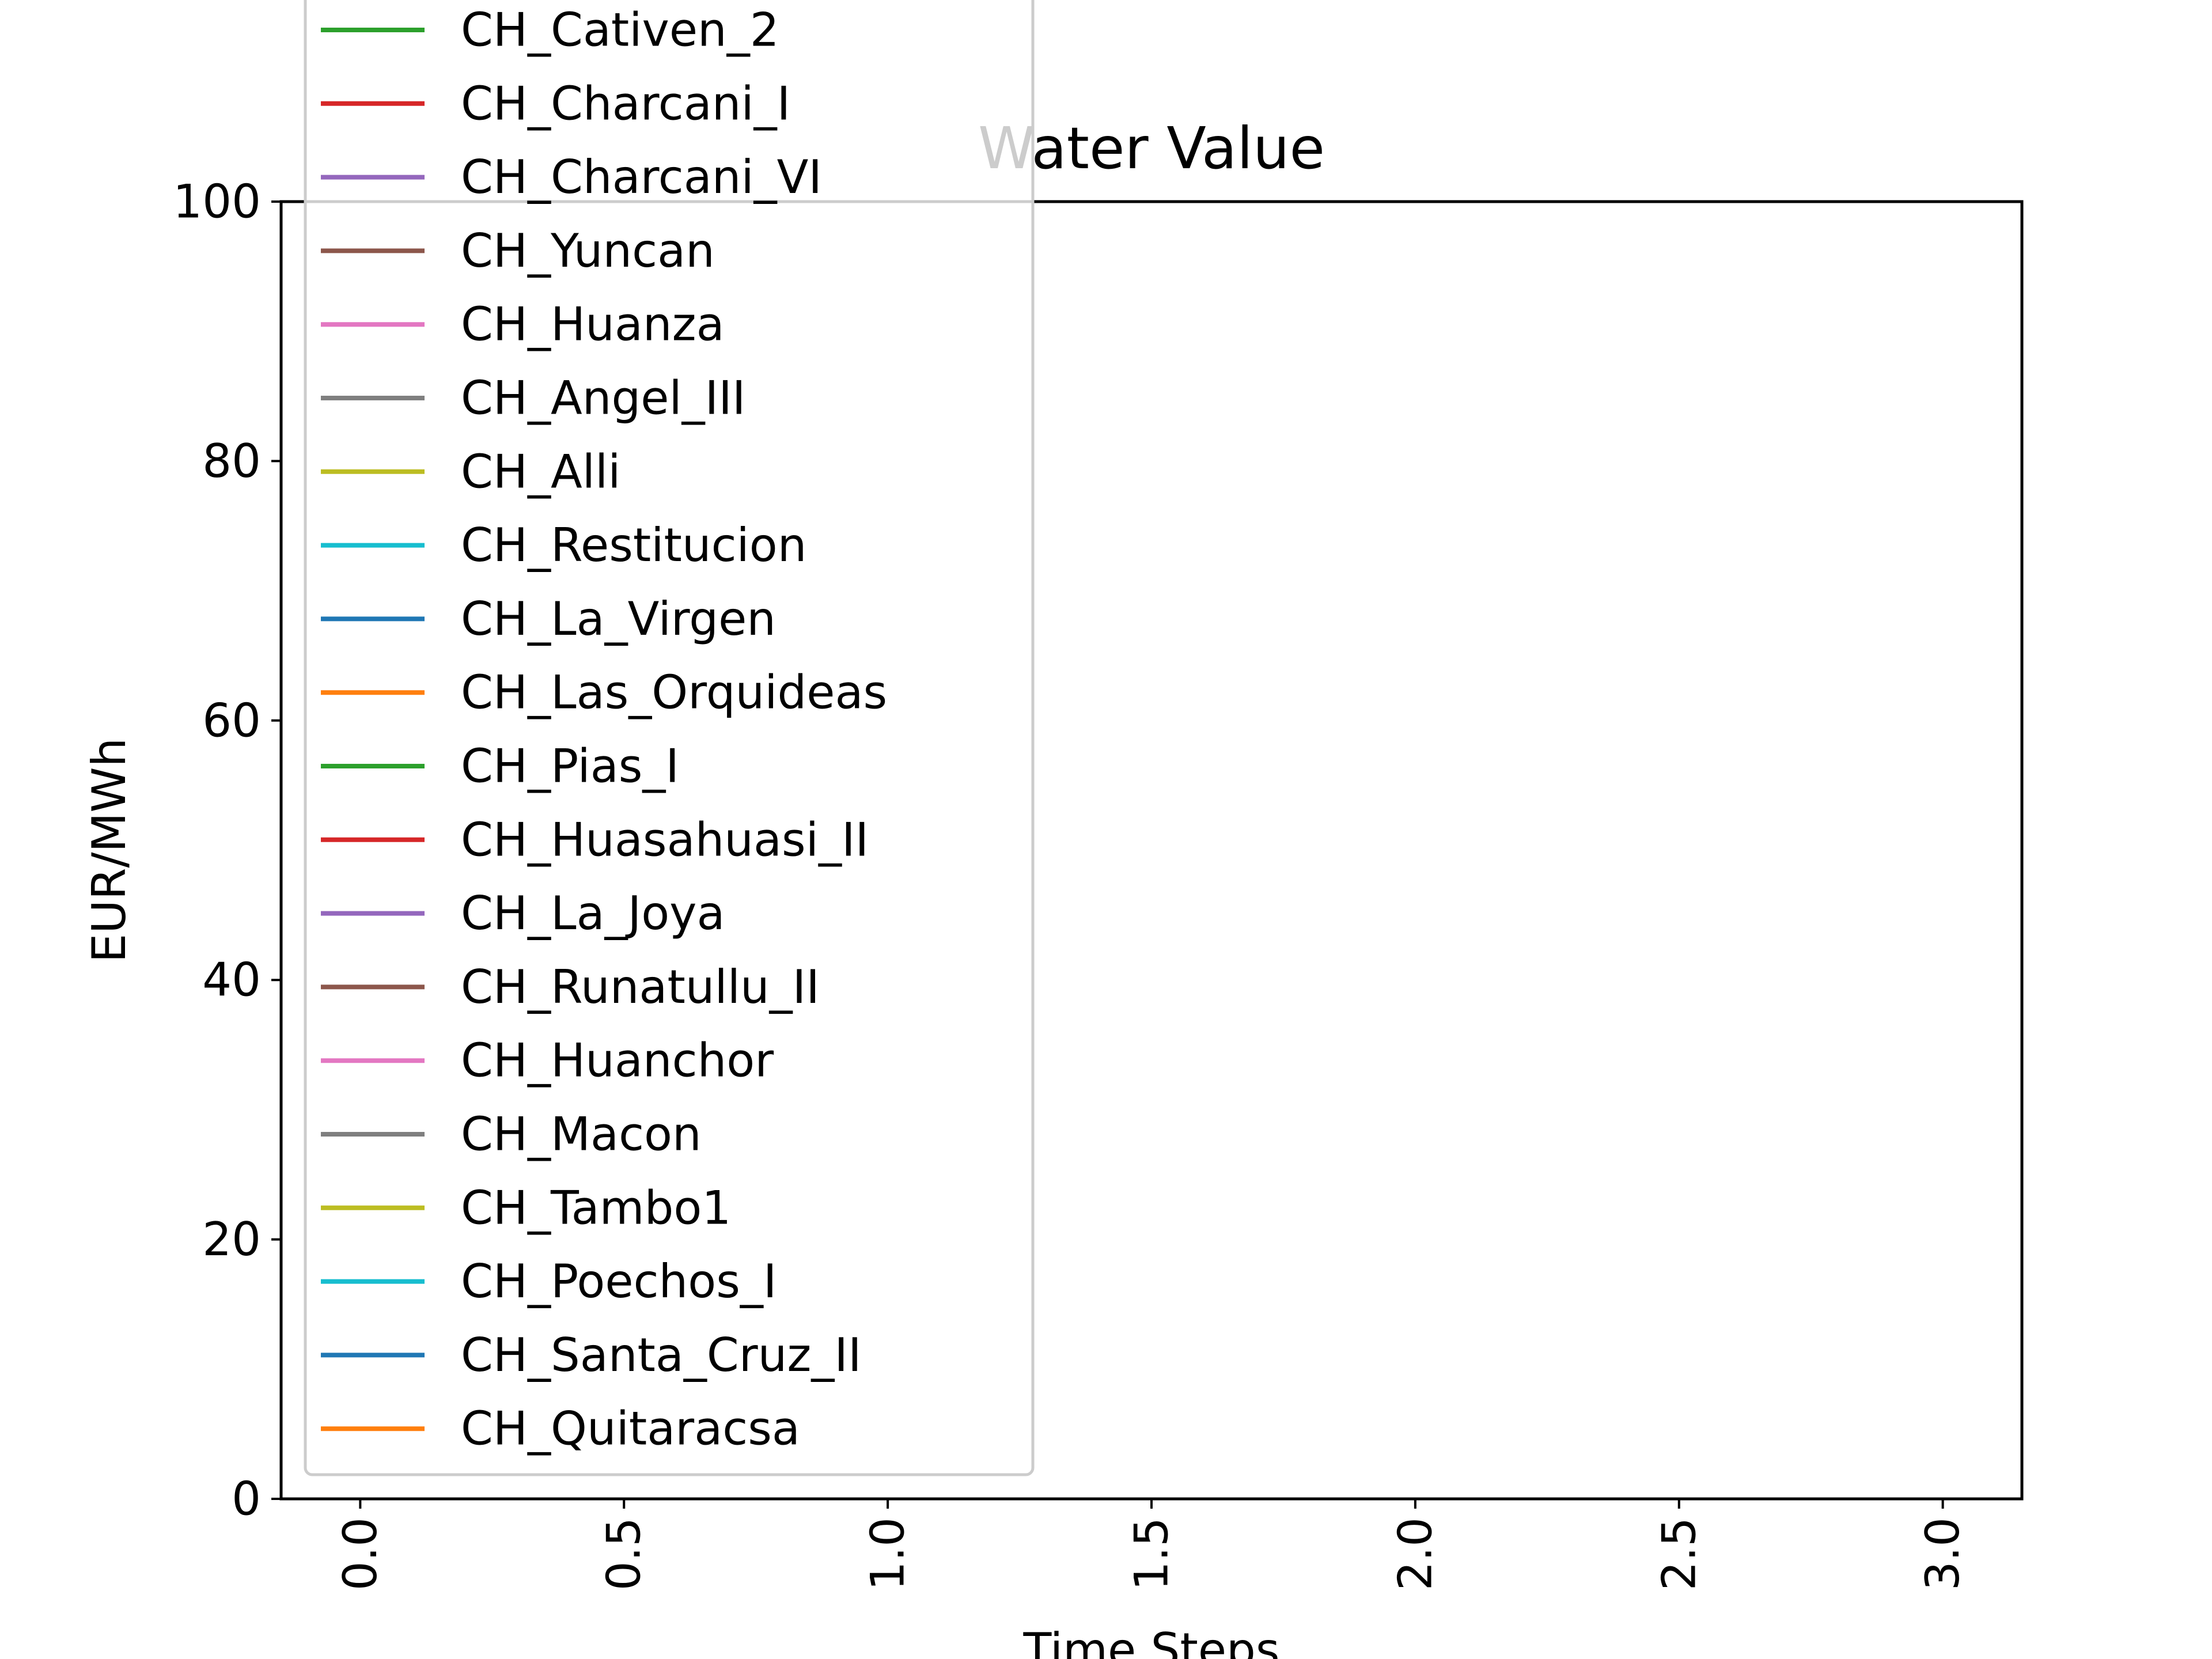 This screenshot has height=1659, width=2212. What do you see at coordinates (1942, 1553) in the screenshot?
I see `x-tick-label: 3.0` at bounding box center [1942, 1553].